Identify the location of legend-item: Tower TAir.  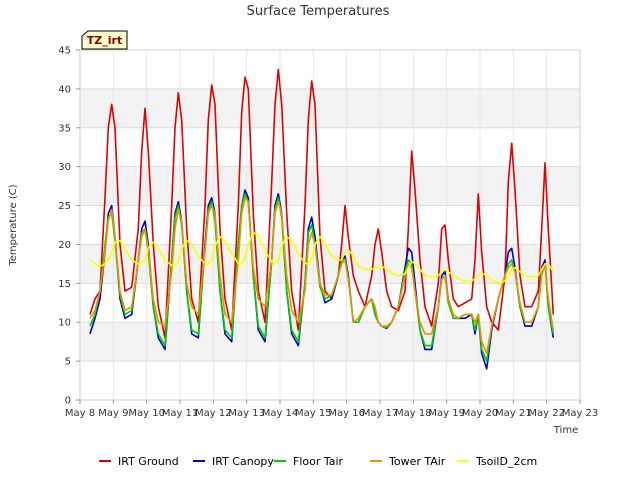
(408, 461).